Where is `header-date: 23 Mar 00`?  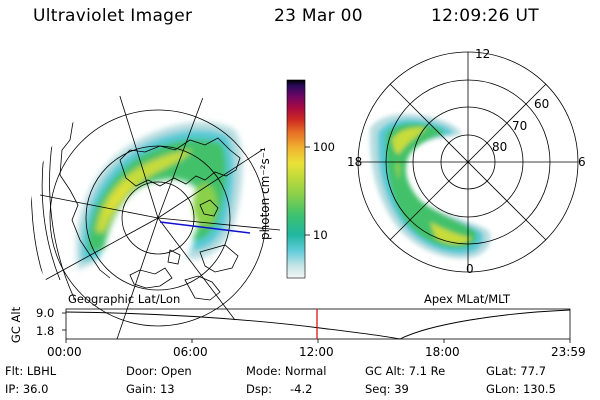 header-date: 23 Mar 00 is located at coordinates (318, 16).